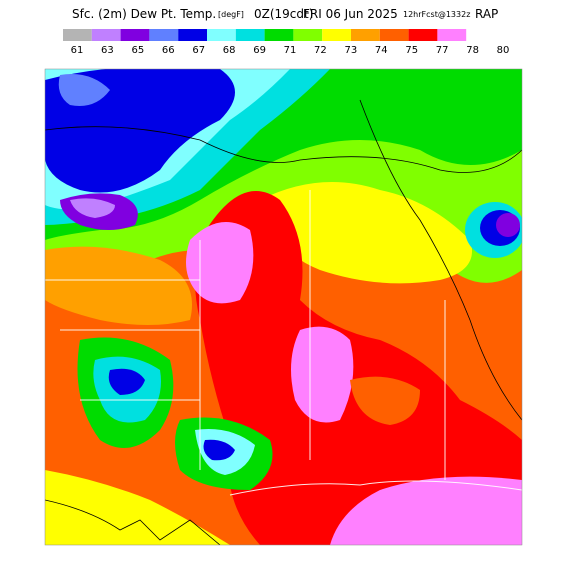 This screenshot has height=568, width=568. What do you see at coordinates (231, 14) in the screenshot?
I see `units: [degF]` at bounding box center [231, 14].